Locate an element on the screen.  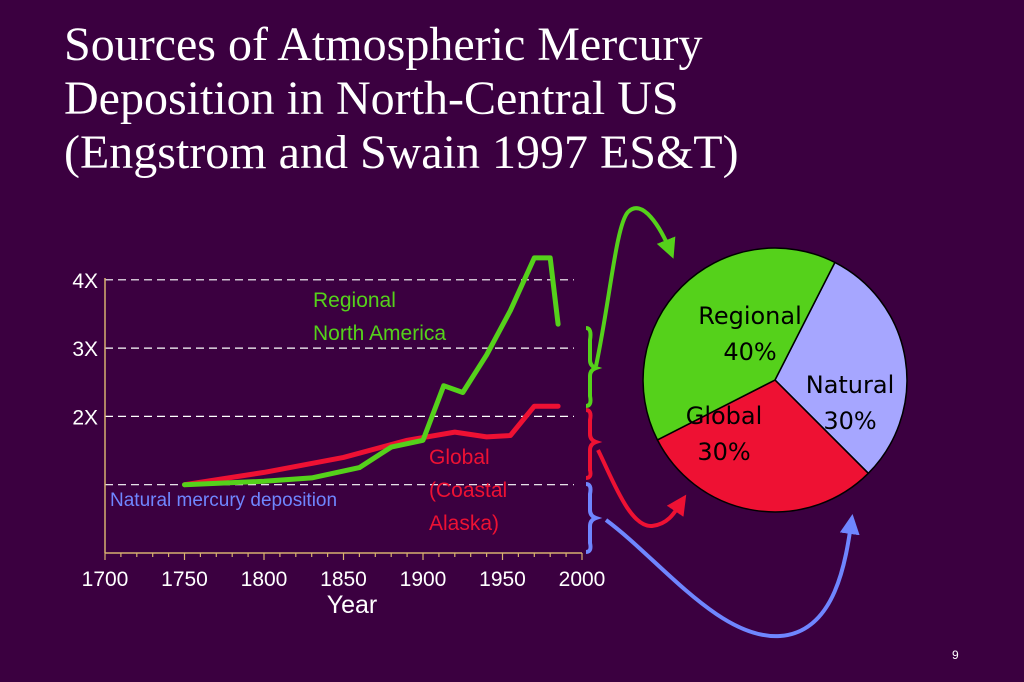
arrow-natural is located at coordinates (732, 576).